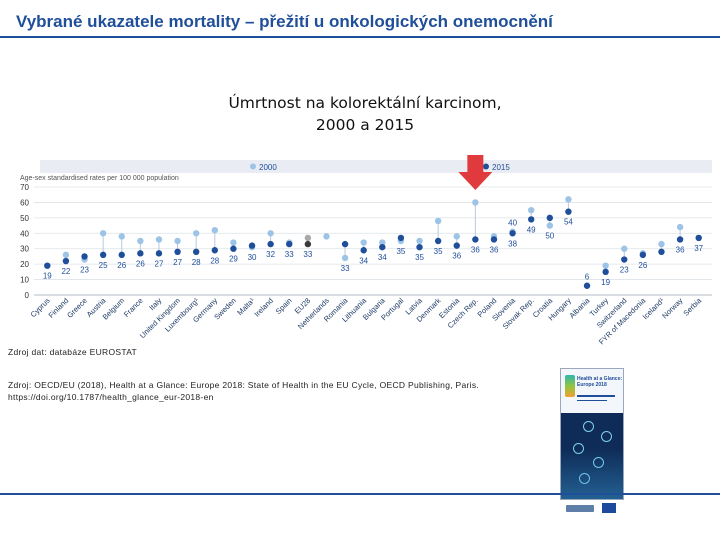 The image size is (720, 540). What do you see at coordinates (609, 508) in the screenshot?
I see `eu-flag-icon` at bounding box center [609, 508].